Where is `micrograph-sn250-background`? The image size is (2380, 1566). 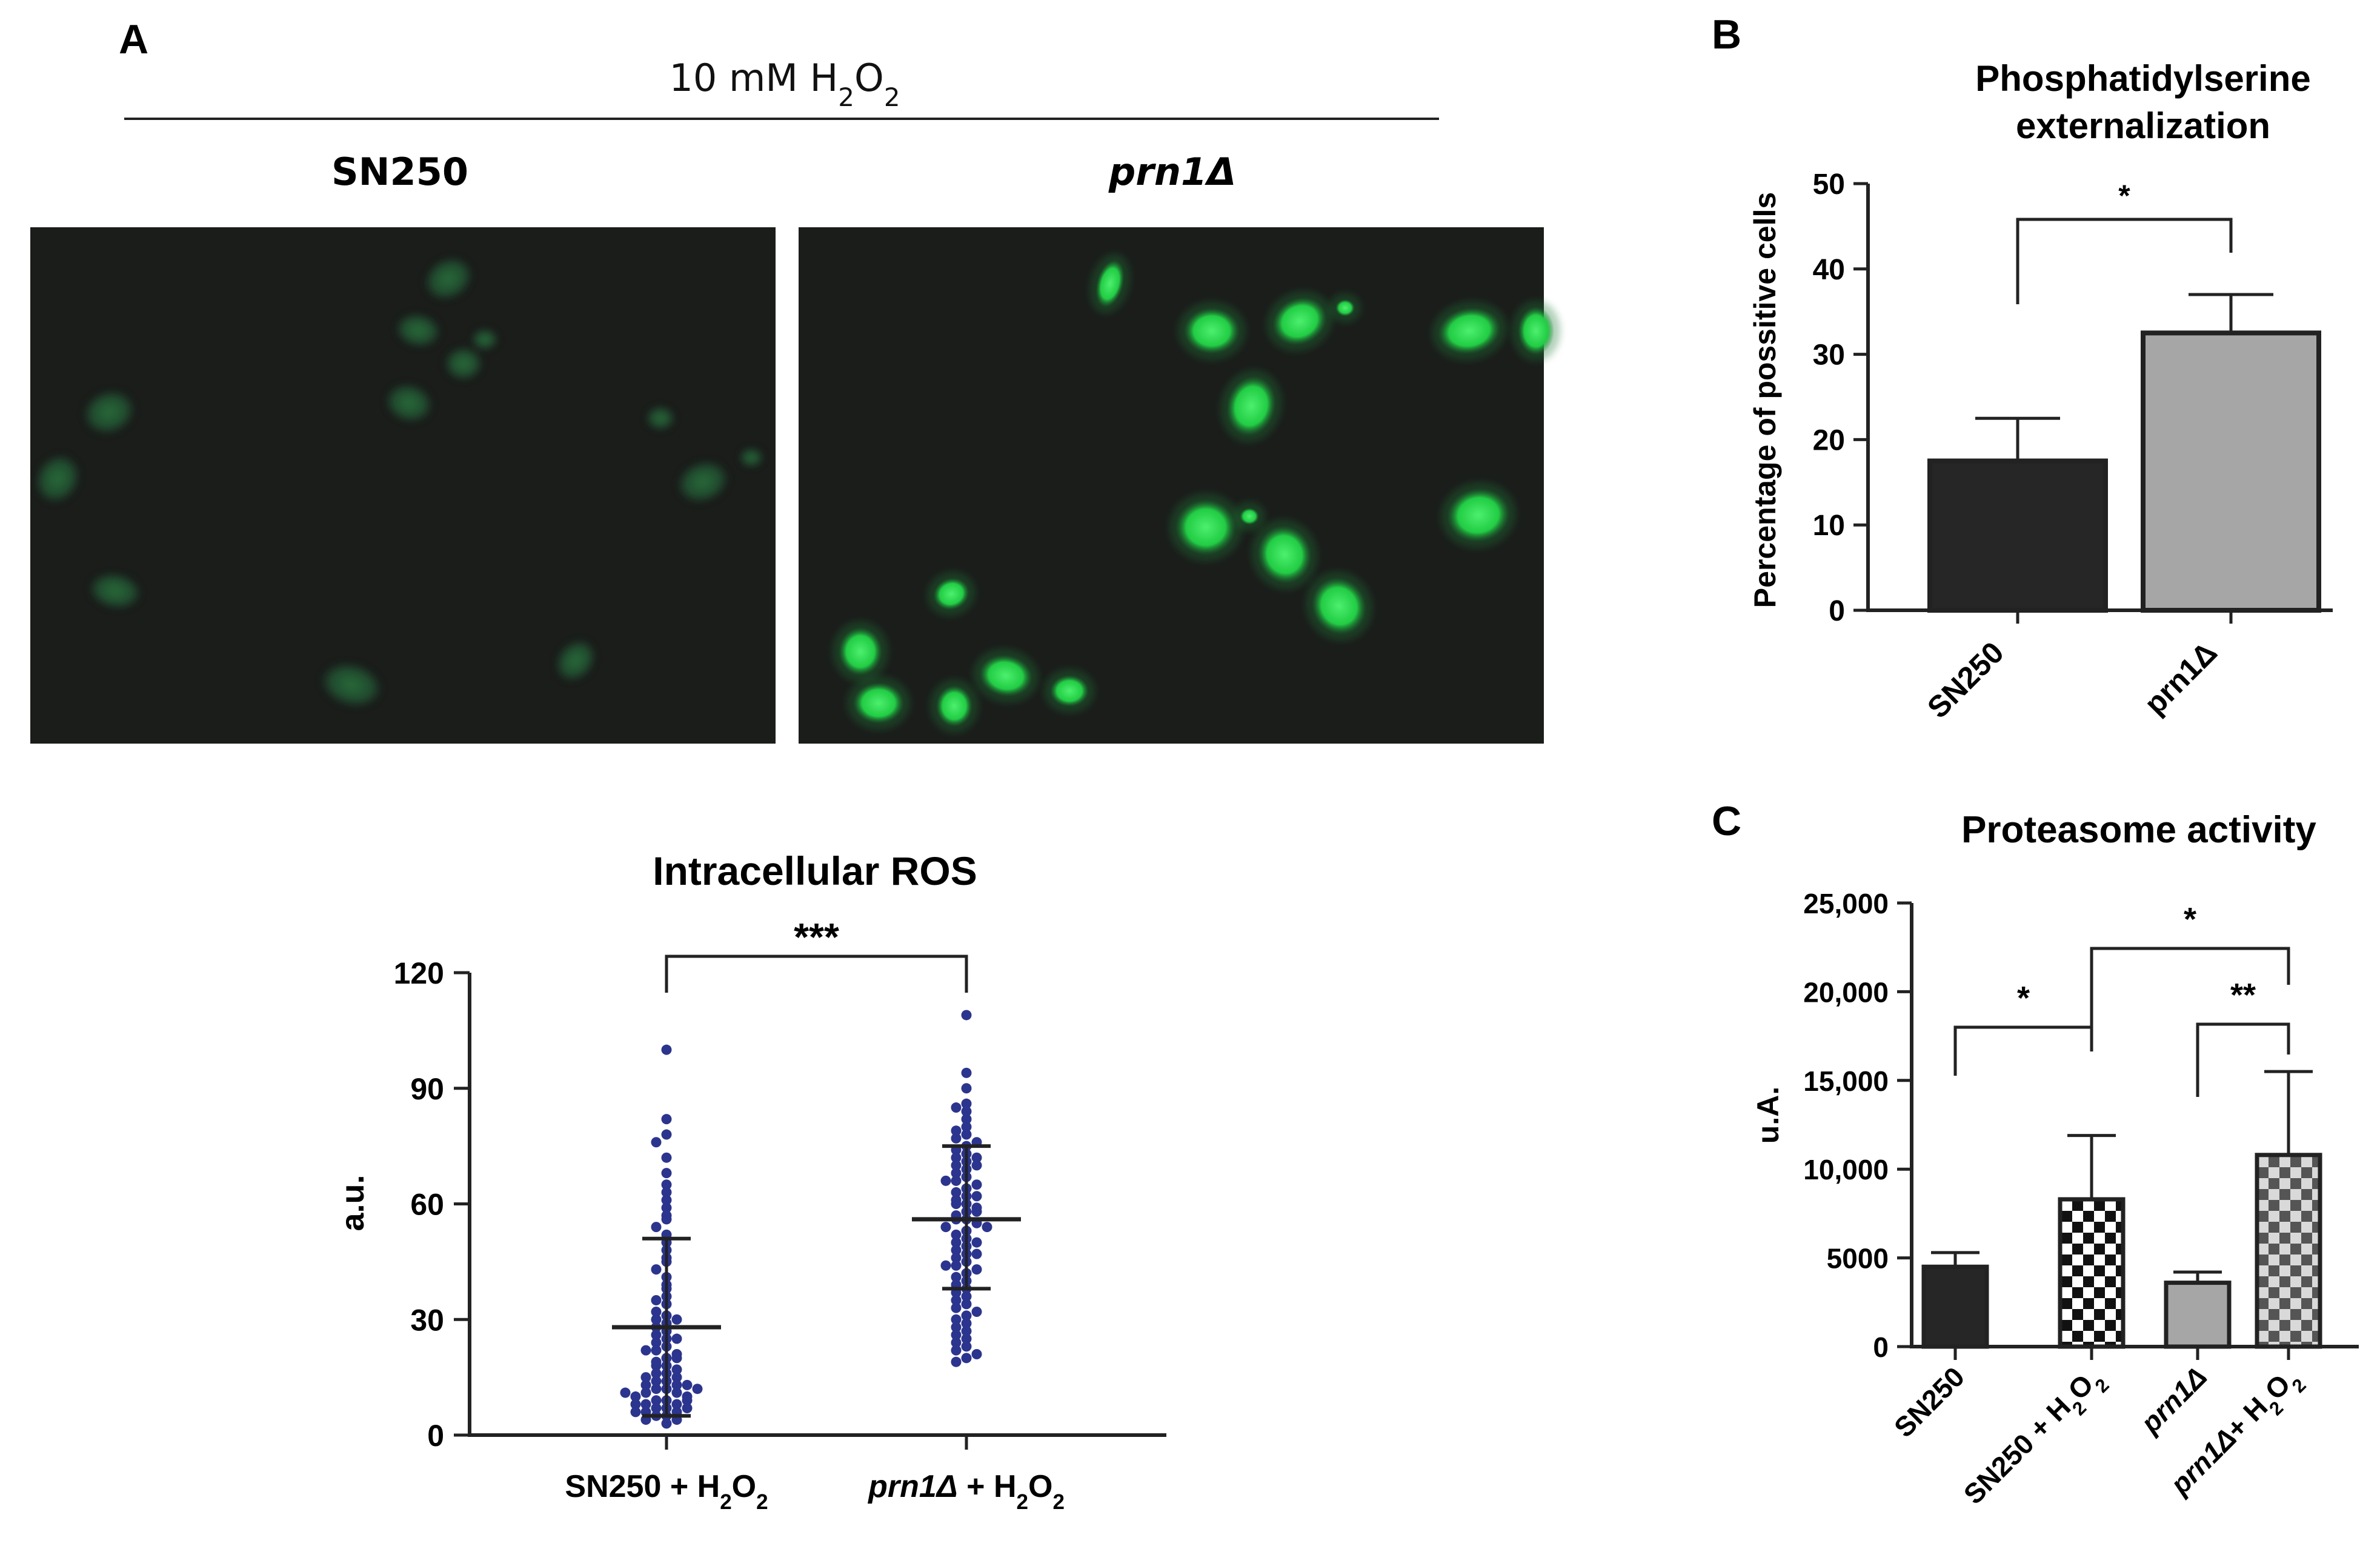
micrograph-sn250-background is located at coordinates (403, 486).